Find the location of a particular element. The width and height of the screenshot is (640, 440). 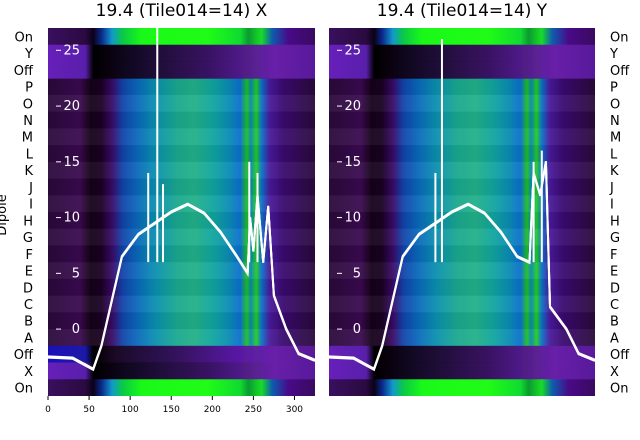

y-tick-label: 20 is located at coordinates (71, 106).